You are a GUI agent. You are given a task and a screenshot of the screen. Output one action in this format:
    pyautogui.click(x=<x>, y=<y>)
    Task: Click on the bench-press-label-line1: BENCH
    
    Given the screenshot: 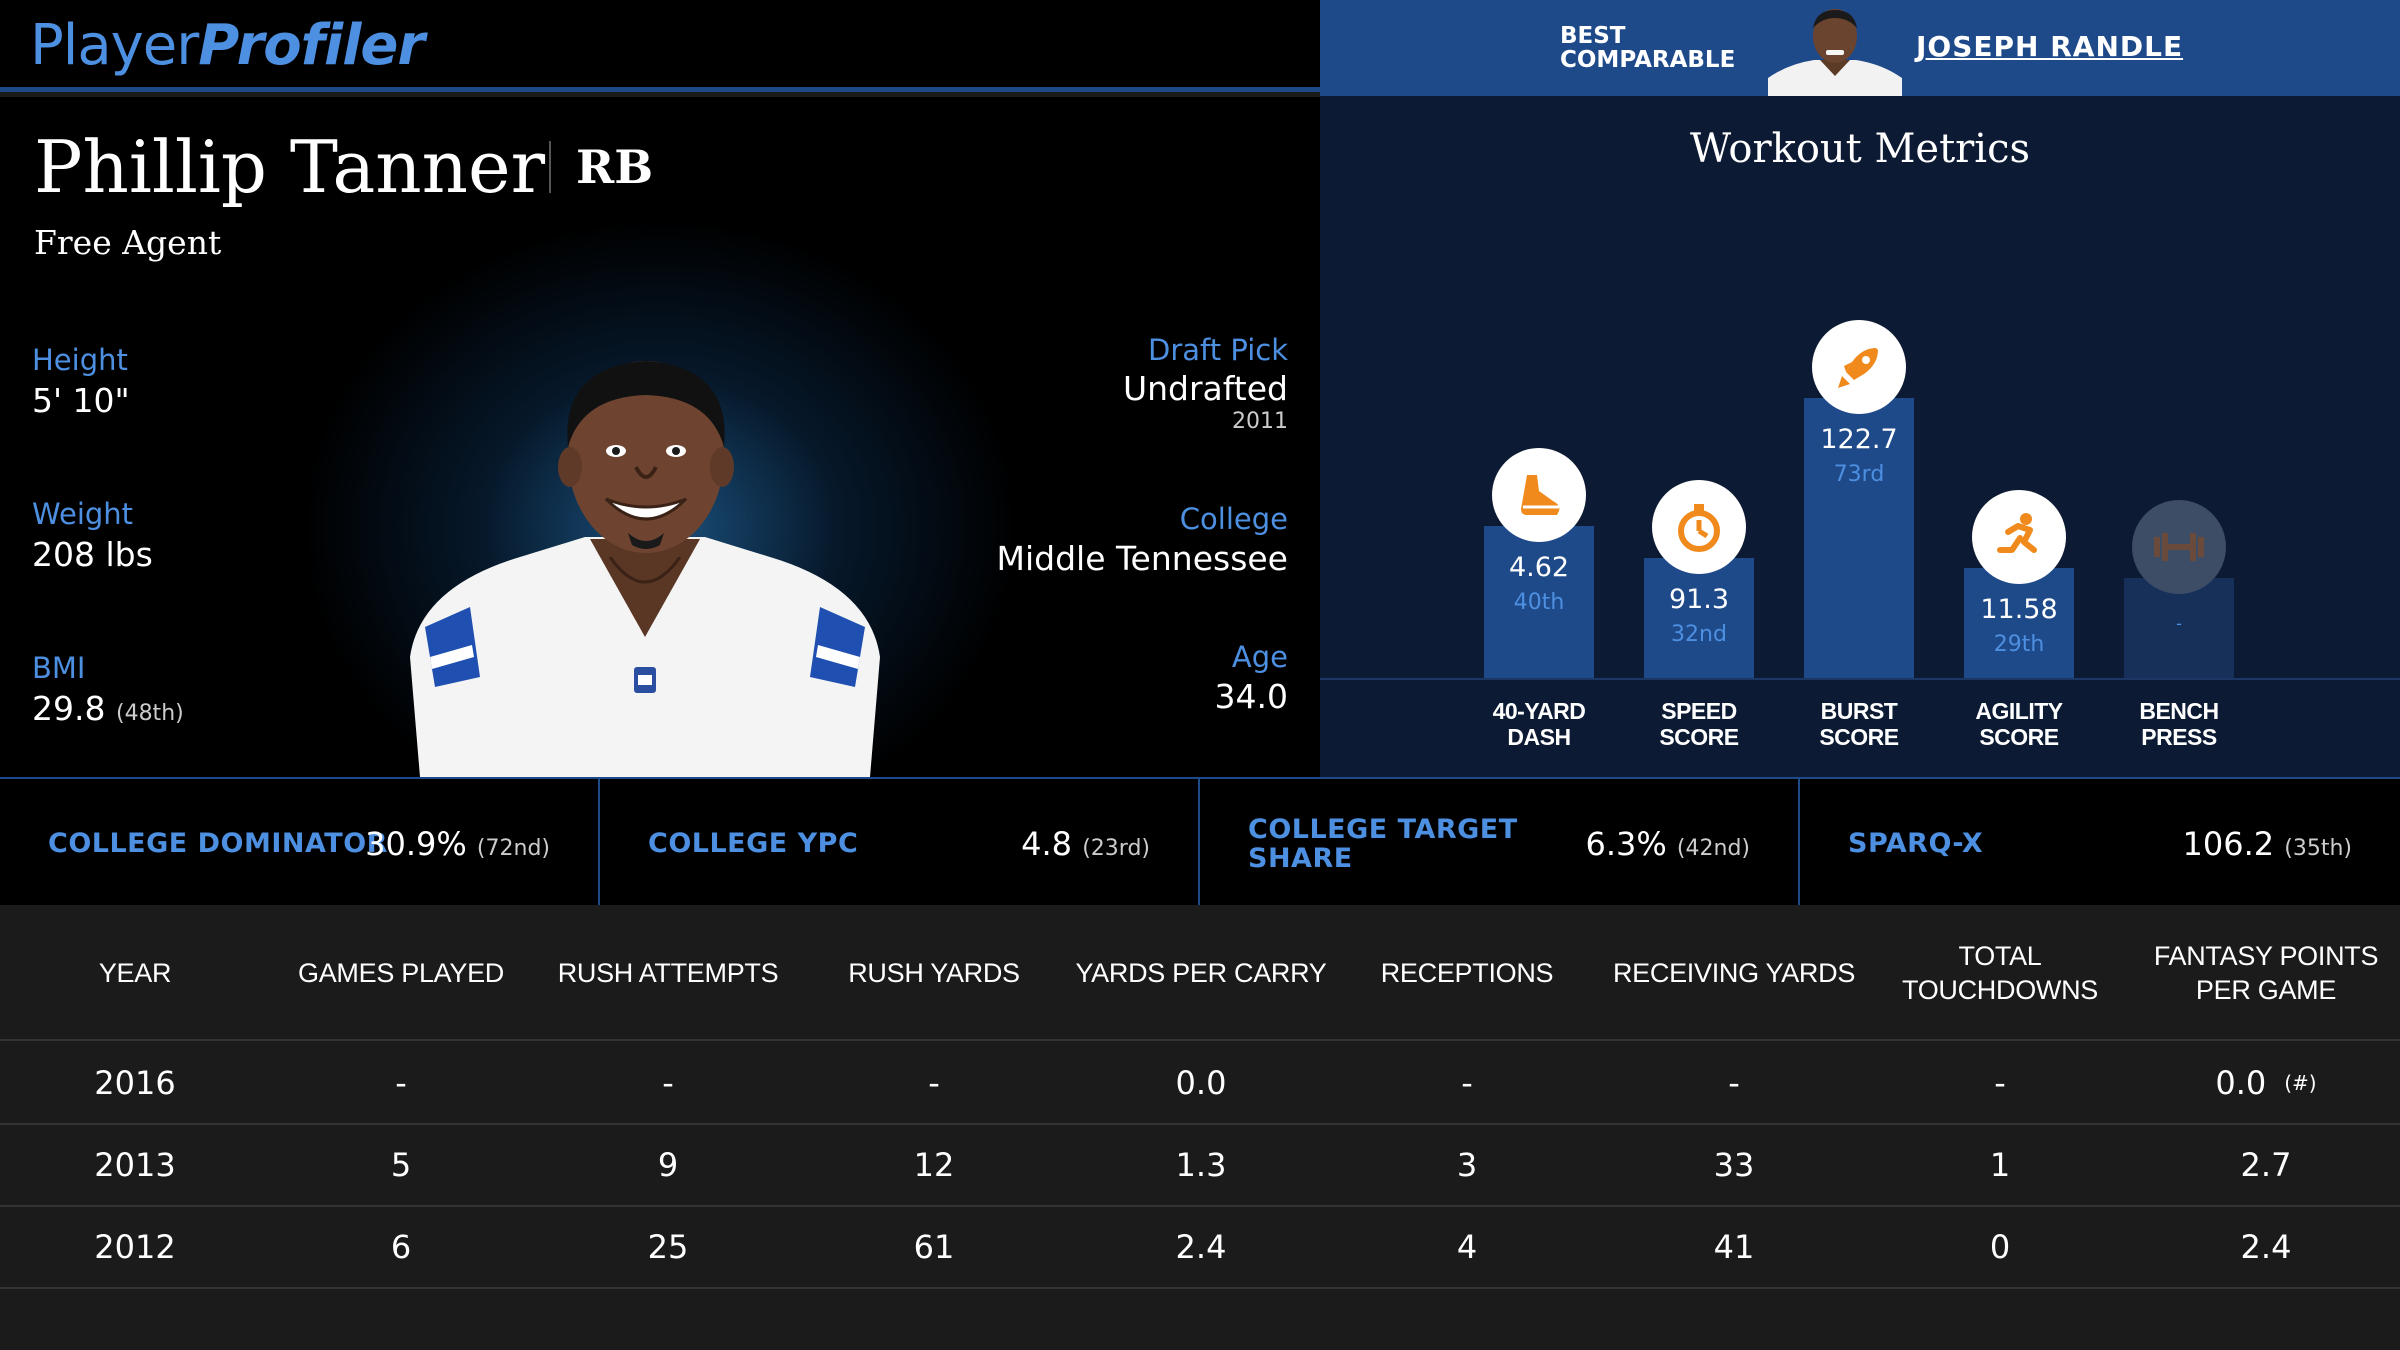 What is the action you would take?
    pyautogui.click(x=2179, y=711)
    